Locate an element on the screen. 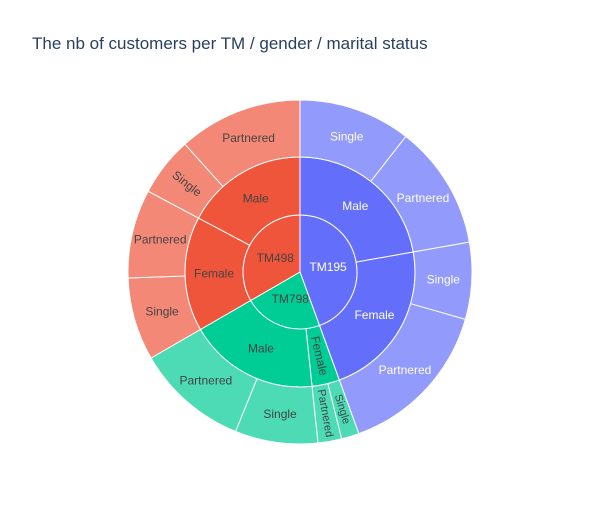 The height and width of the screenshot is (525, 600). segment-label-tm498-female-partnered: Partnered is located at coordinates (160, 240).